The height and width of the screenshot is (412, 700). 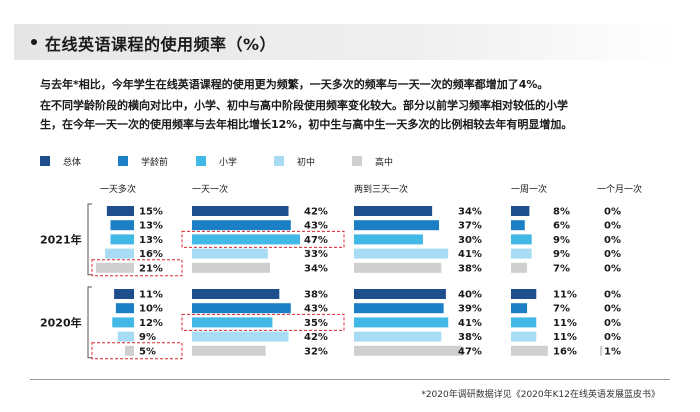 I want to click on legend-label: 学龄前, so click(x=155, y=163).